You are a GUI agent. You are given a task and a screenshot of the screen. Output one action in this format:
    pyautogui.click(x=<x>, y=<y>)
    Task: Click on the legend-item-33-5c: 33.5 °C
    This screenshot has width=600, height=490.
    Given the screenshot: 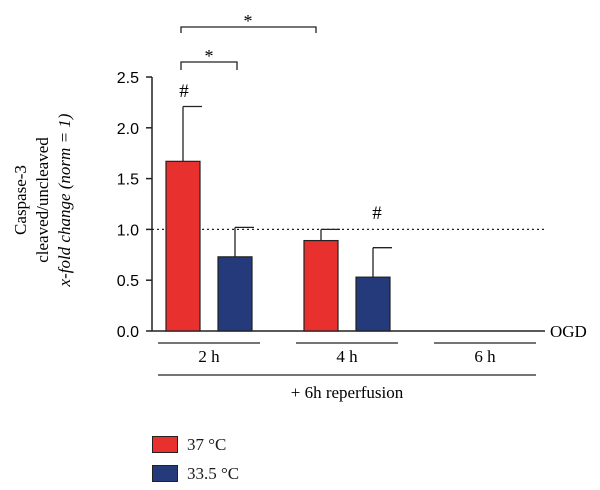 What is the action you would take?
    pyautogui.click(x=195, y=473)
    